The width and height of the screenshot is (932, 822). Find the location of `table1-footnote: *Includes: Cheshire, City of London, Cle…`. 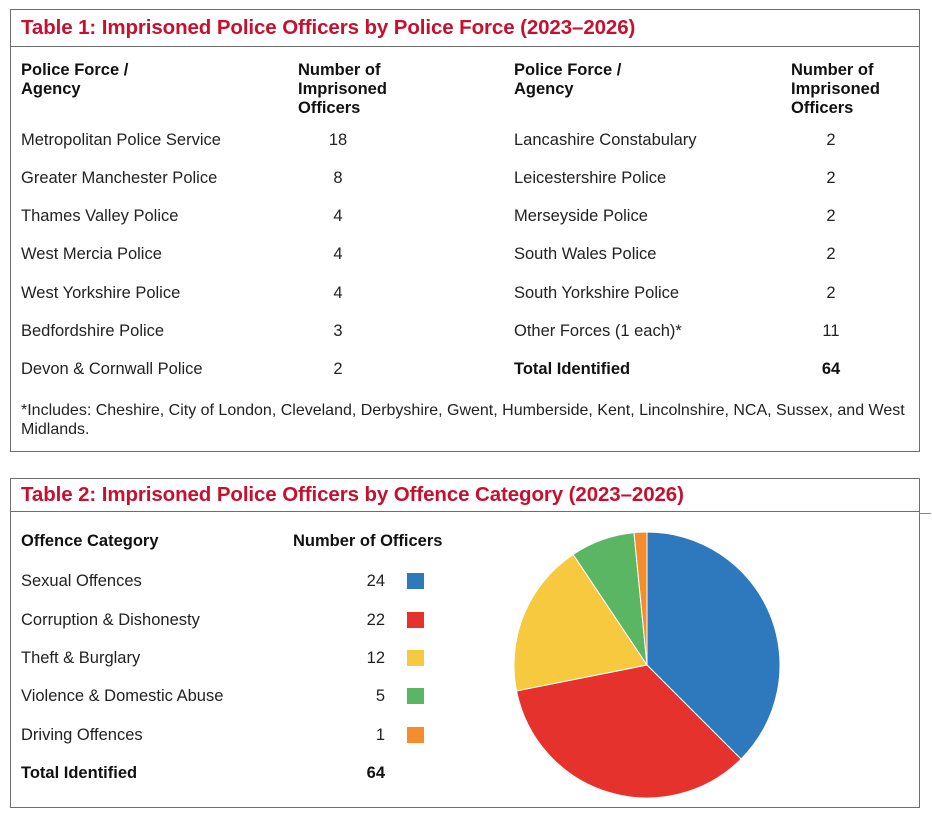

table1-footnote: *Includes: Cheshire, City of London, Cle… is located at coordinates (463, 420).